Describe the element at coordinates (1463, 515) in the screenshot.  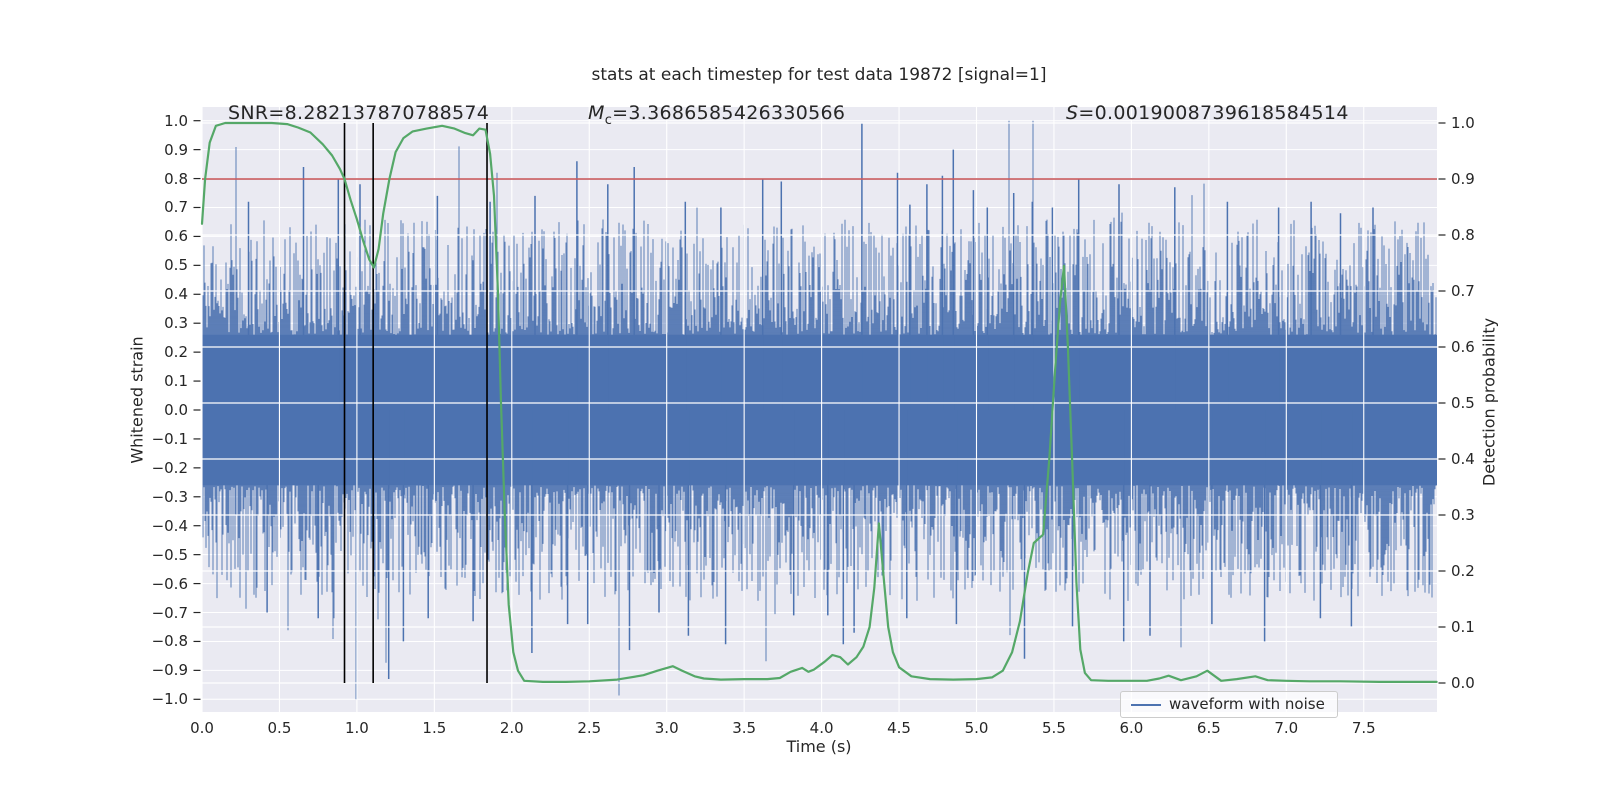
I see `y-tick-label-right: 0.3` at that location.